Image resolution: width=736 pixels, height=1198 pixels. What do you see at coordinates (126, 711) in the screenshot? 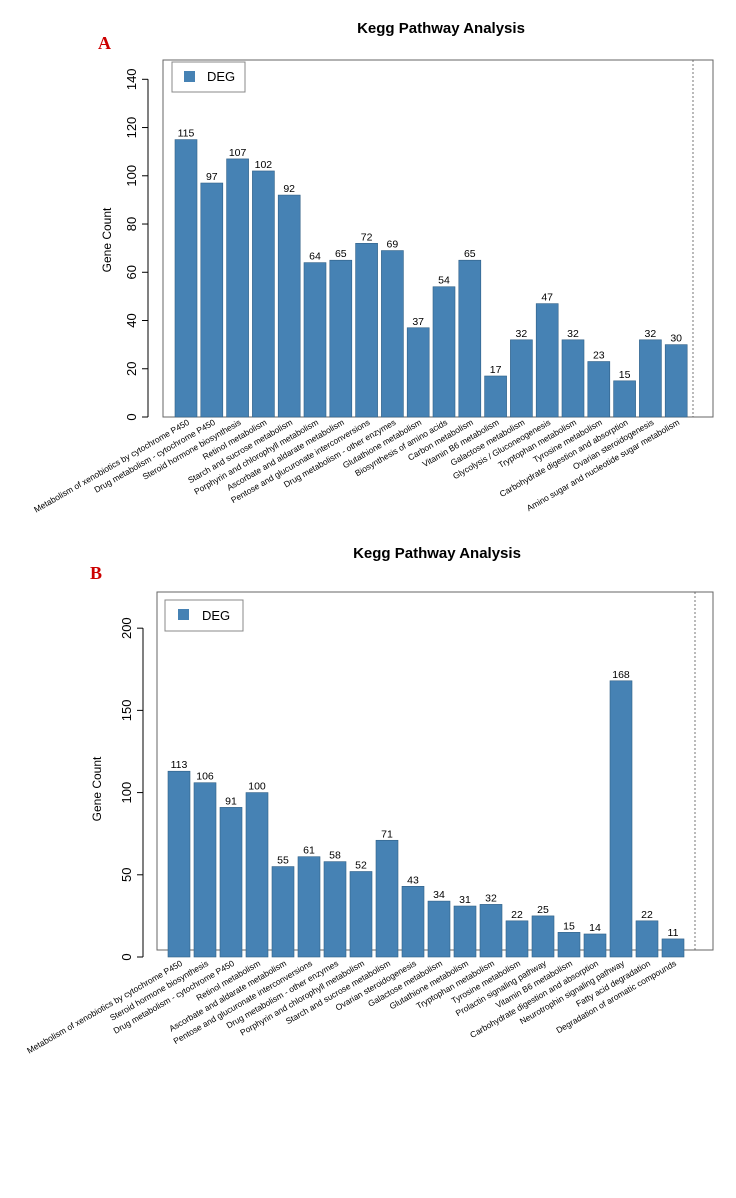
I see `y-tick-label: 150` at bounding box center [126, 711].